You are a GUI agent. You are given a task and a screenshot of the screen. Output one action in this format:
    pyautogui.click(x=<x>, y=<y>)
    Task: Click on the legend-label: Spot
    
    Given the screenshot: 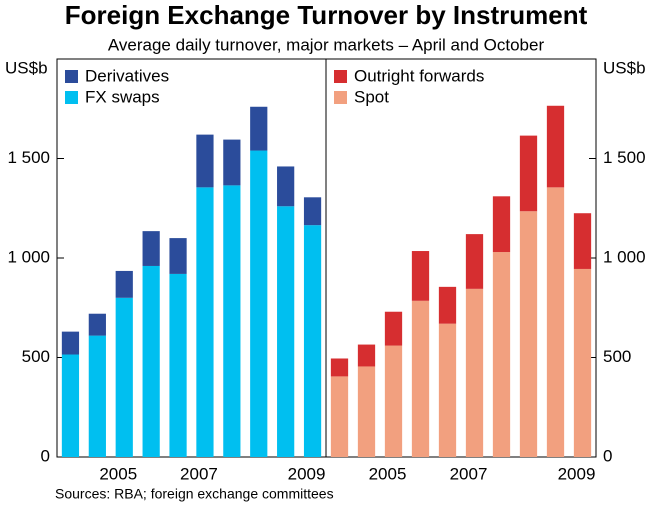 What is the action you would take?
    pyautogui.click(x=371, y=96)
    